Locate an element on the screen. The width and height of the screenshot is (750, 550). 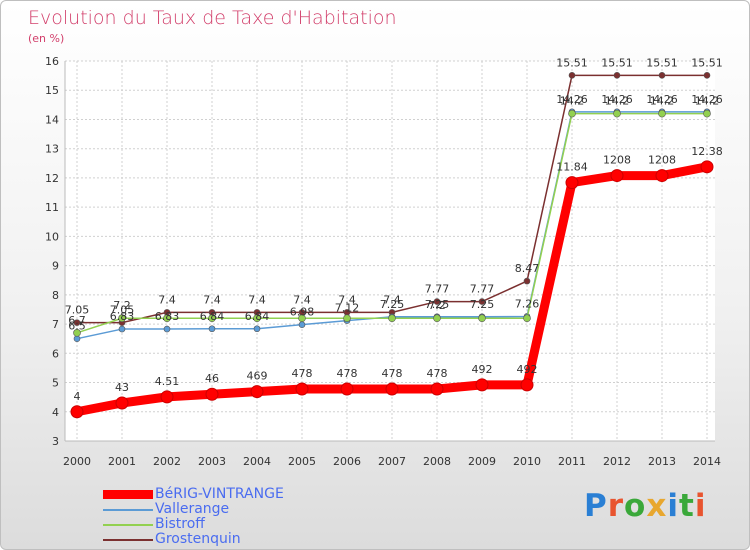
data-label: 7.26 is located at coordinates (527, 303).